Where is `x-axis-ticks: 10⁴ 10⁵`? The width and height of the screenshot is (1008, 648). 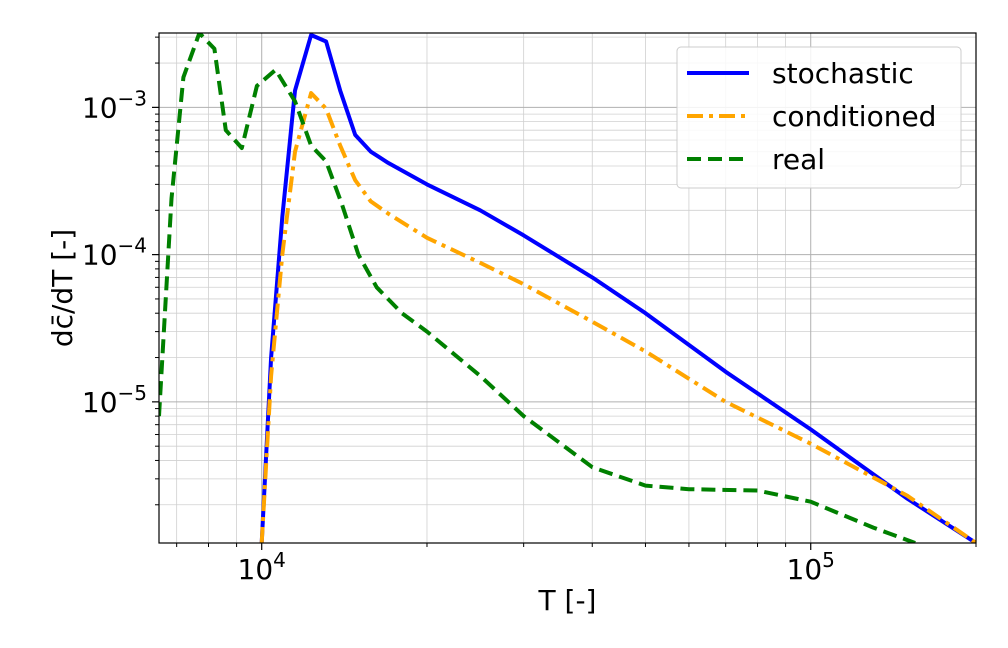
x-axis-ticks: 10⁴ 10⁵ is located at coordinates (576, 564).